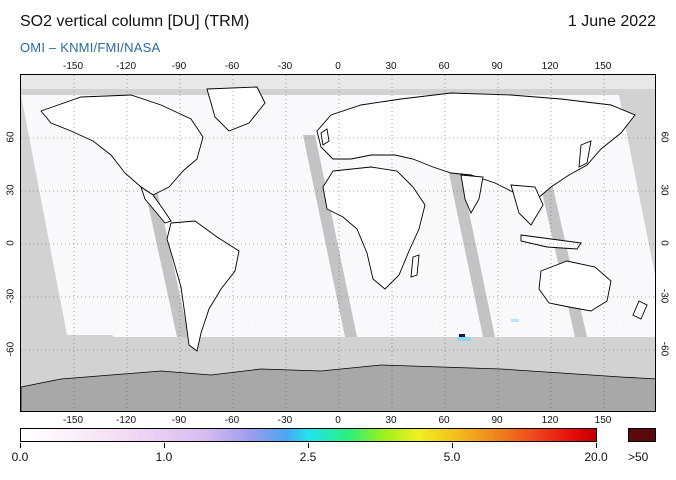 Image resolution: width=676 pixels, height=480 pixels. What do you see at coordinates (203, 286) in the screenshot?
I see `south-america` at bounding box center [203, 286].